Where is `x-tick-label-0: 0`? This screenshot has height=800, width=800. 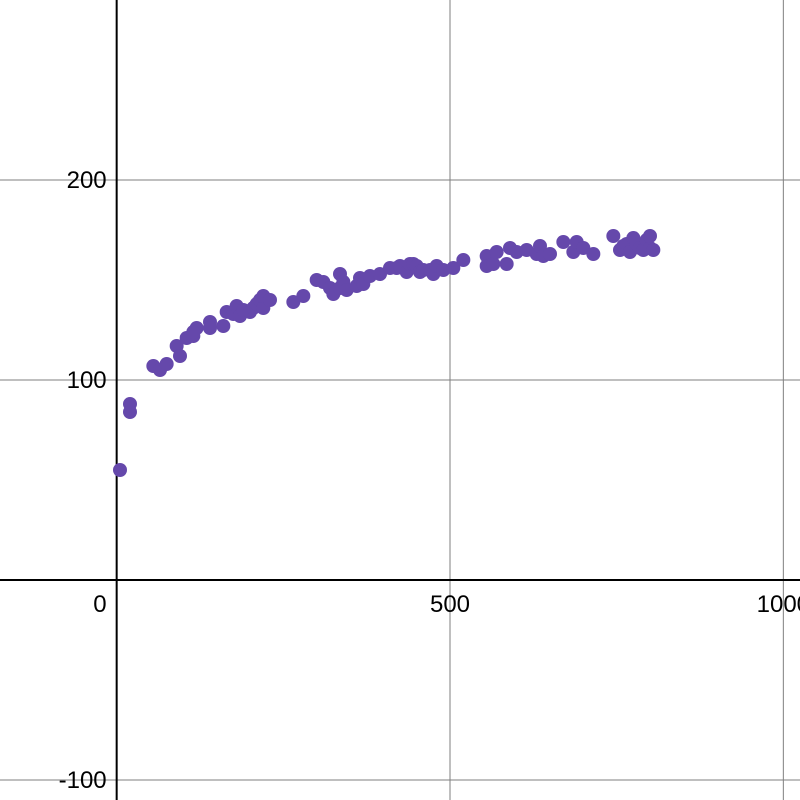 x-tick-label-0: 0 is located at coordinates (99, 604).